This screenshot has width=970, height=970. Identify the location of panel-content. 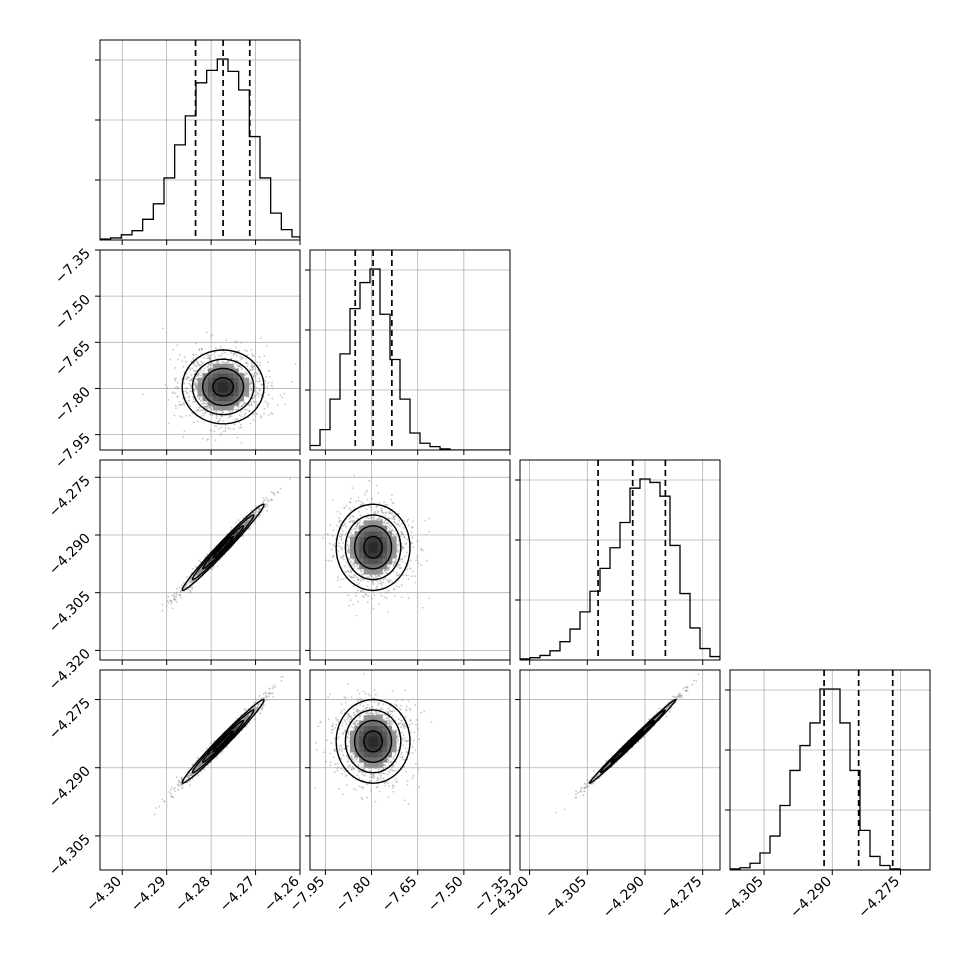
(219, 385).